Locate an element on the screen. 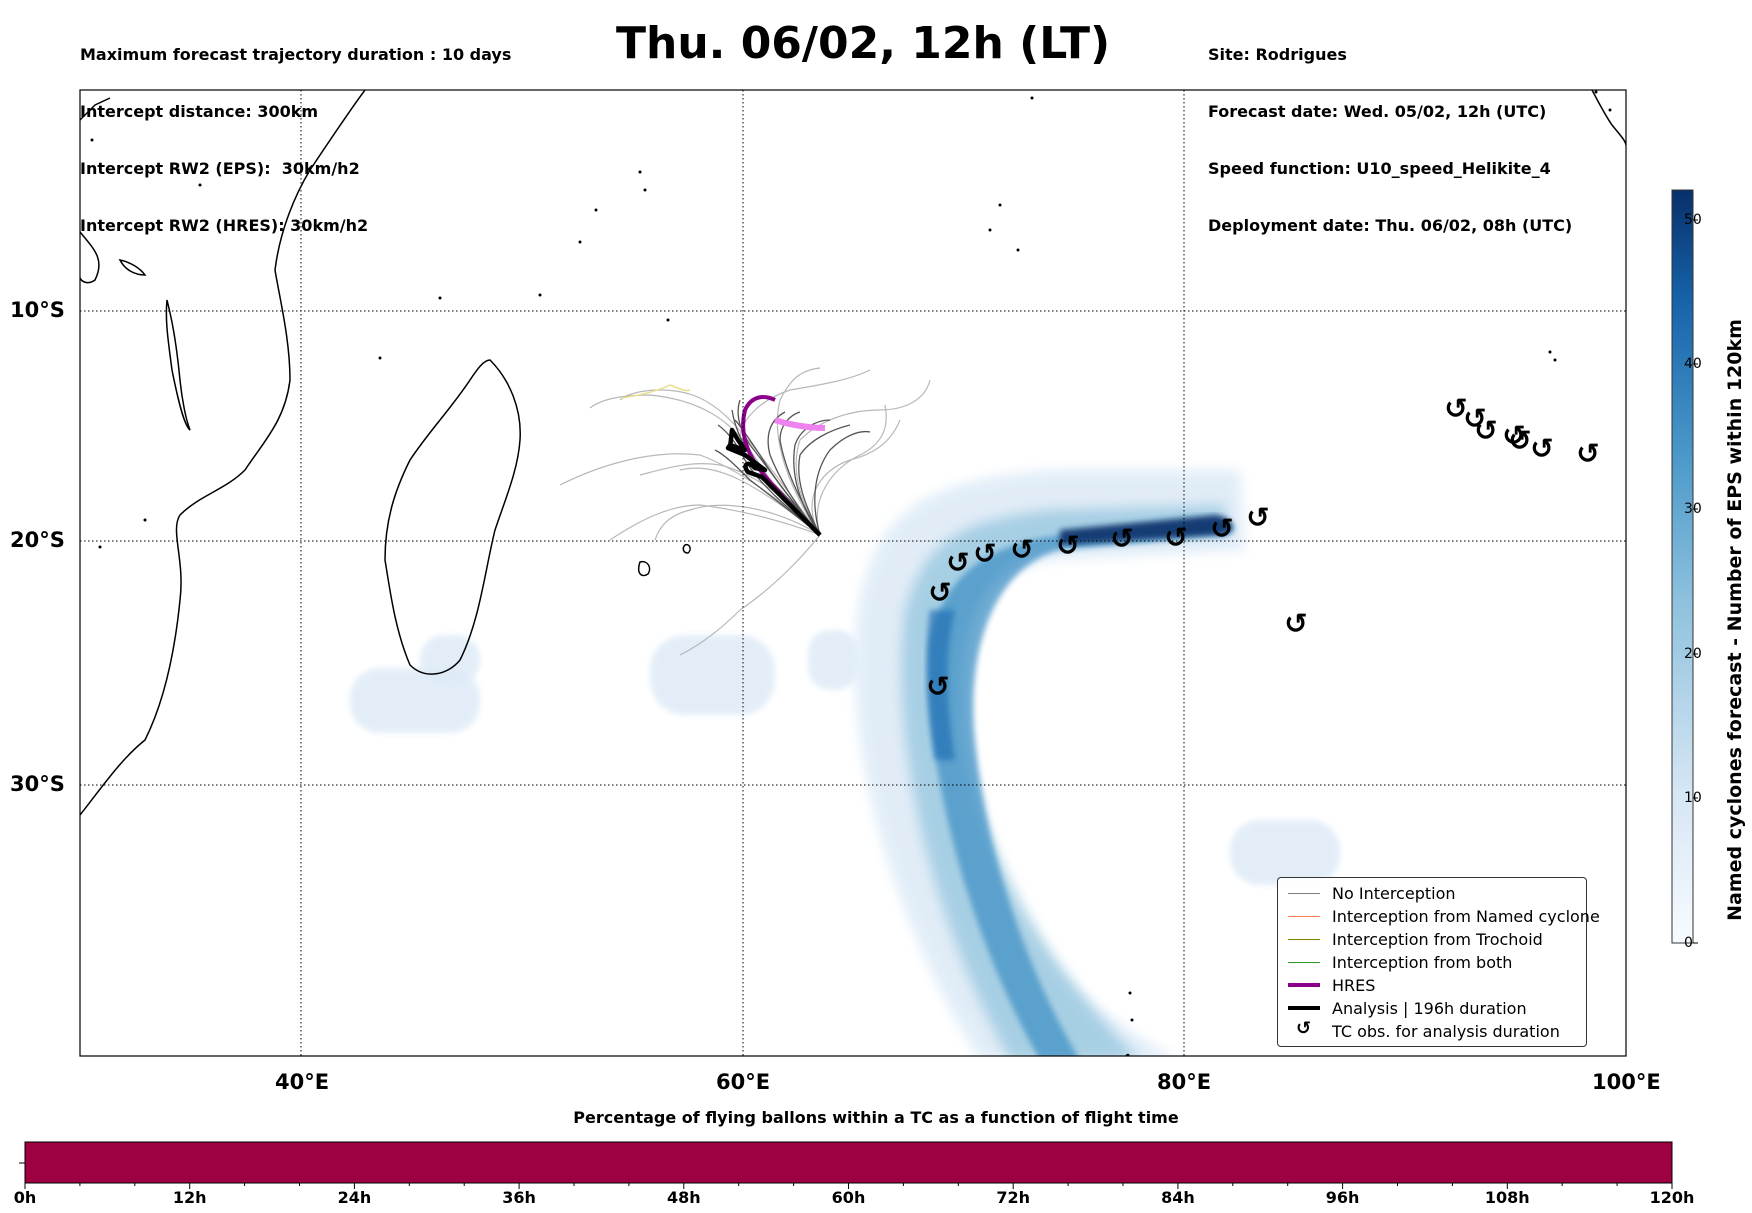 This screenshot has width=1752, height=1213. eps-trajectories-dark is located at coordinates (792, 467).